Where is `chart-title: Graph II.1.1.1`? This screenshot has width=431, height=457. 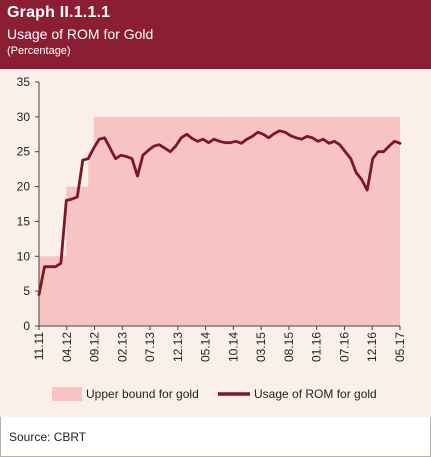 chart-title: Graph II.1.1.1 is located at coordinates (59, 12).